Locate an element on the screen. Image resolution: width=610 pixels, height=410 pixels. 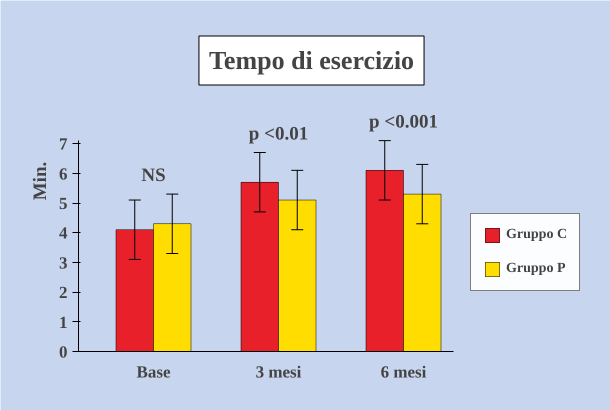
y-tick-label: 0 is located at coordinates (63, 352).